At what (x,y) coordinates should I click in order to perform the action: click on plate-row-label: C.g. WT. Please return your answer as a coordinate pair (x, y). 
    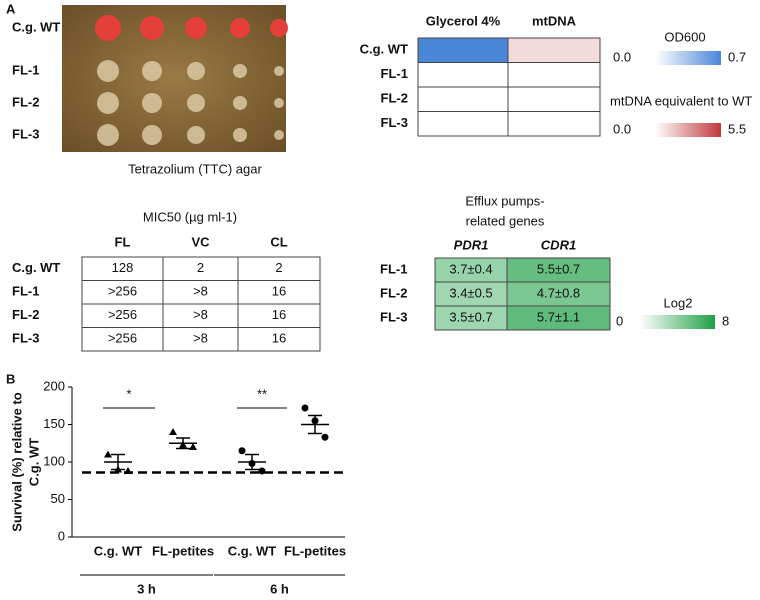
    Looking at the image, I should click on (36, 26).